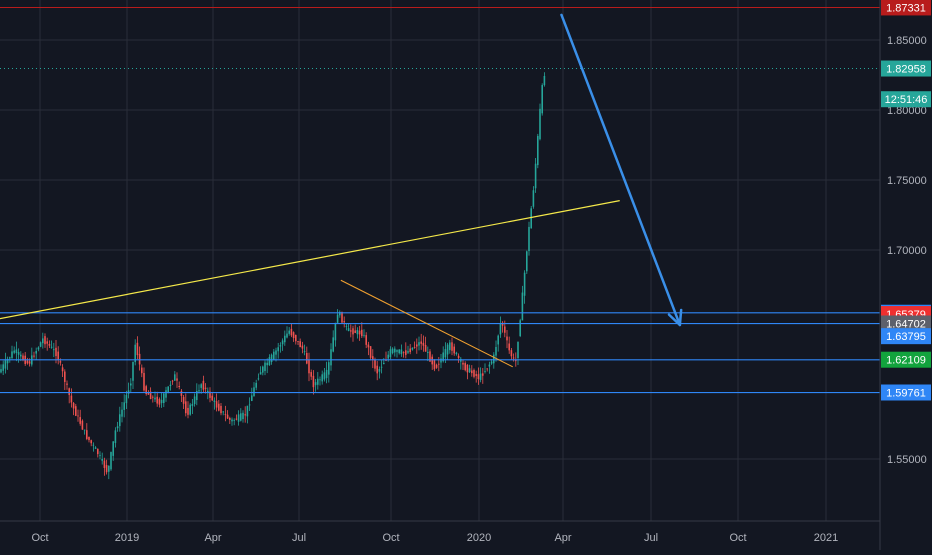 This screenshot has width=932, height=555. Describe the element at coordinates (903, 275) in the screenshot. I see `price-axis: 1.85000 1.80000 1.75000 1.70000 1.55000` at that location.